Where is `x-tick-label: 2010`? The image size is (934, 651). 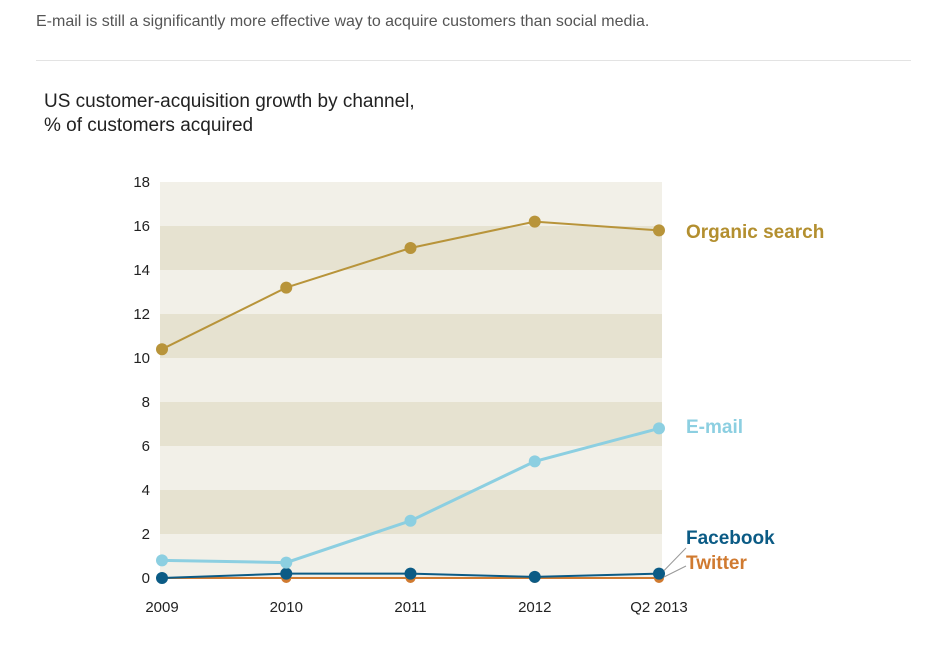 x-tick-label: 2010 is located at coordinates (286, 607).